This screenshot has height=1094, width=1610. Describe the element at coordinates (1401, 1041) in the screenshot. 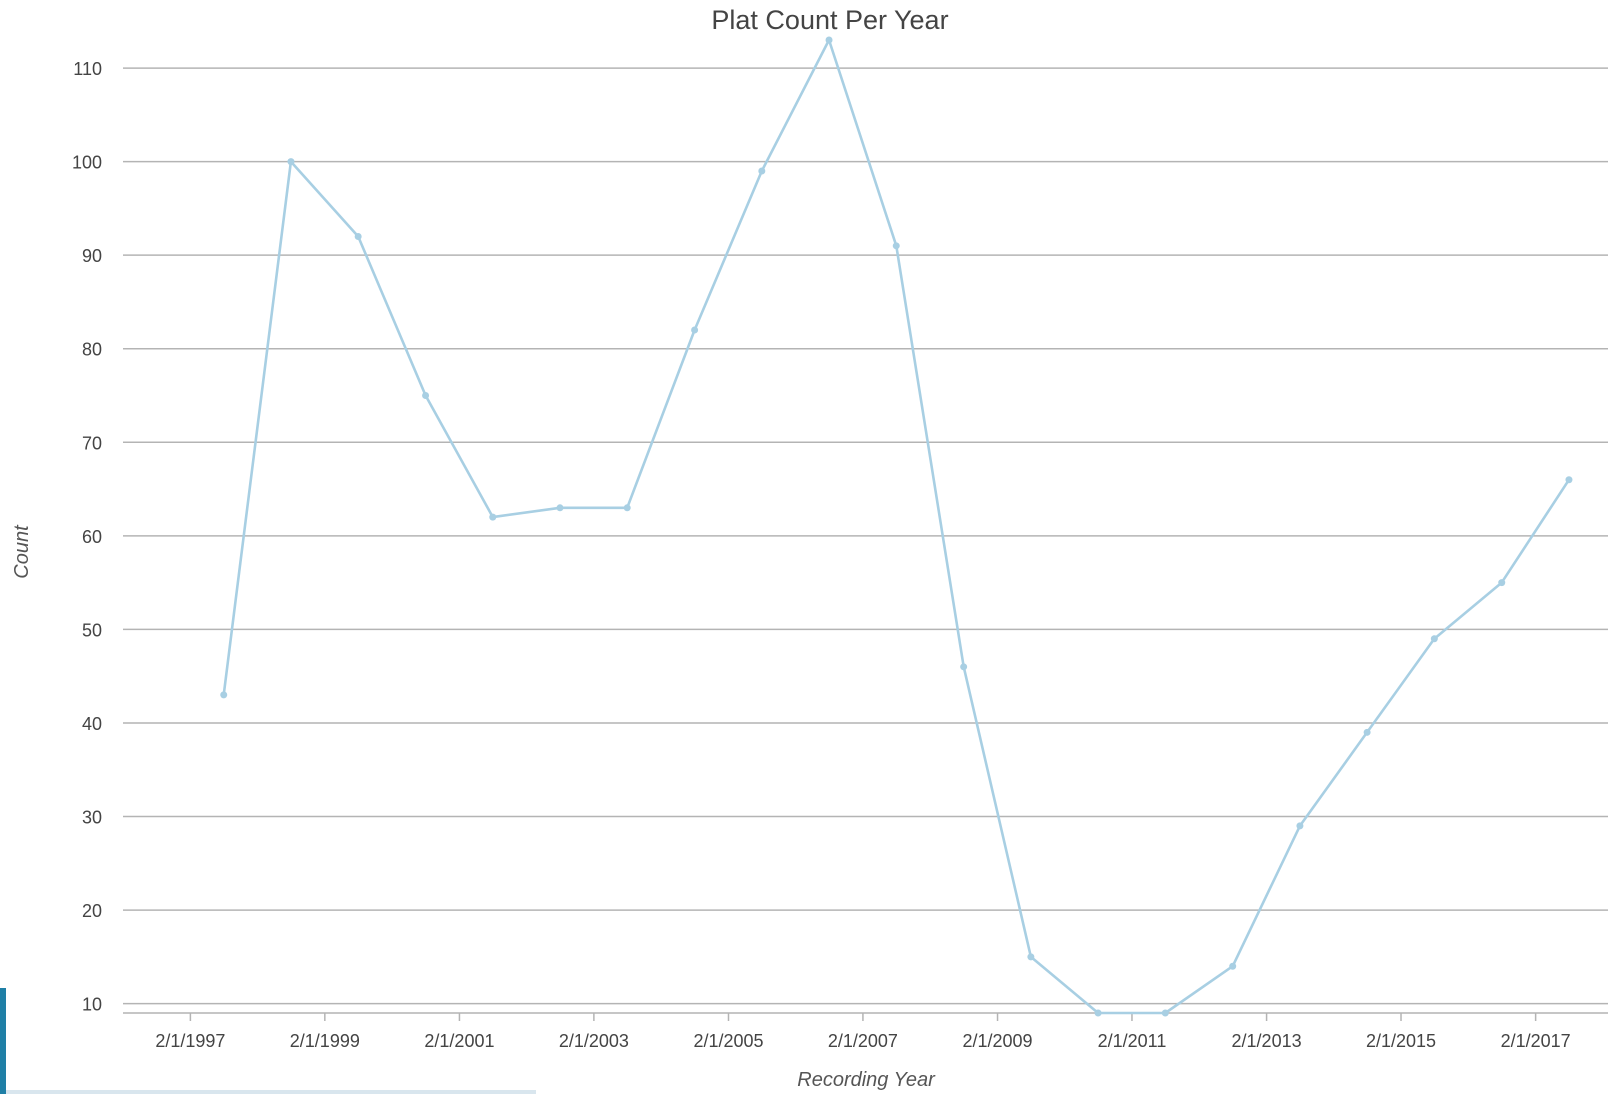

I see `x-tick-label: 2/1/2015` at that location.